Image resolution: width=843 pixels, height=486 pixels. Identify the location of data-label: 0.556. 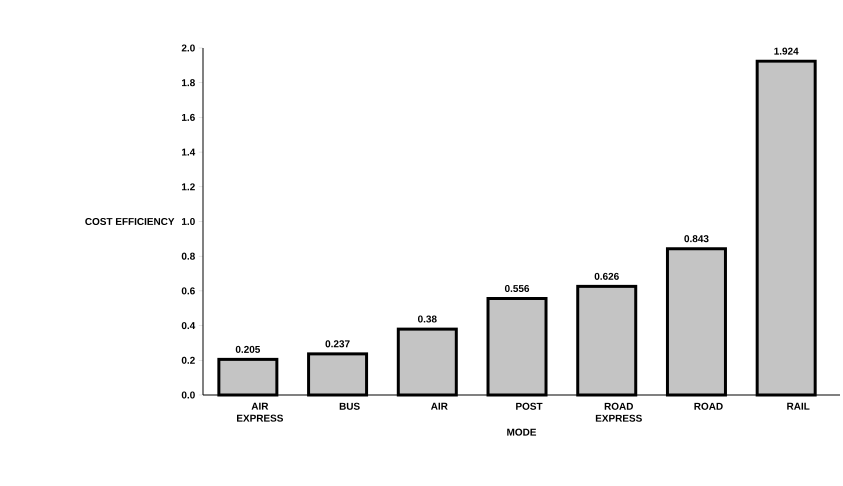
(517, 288).